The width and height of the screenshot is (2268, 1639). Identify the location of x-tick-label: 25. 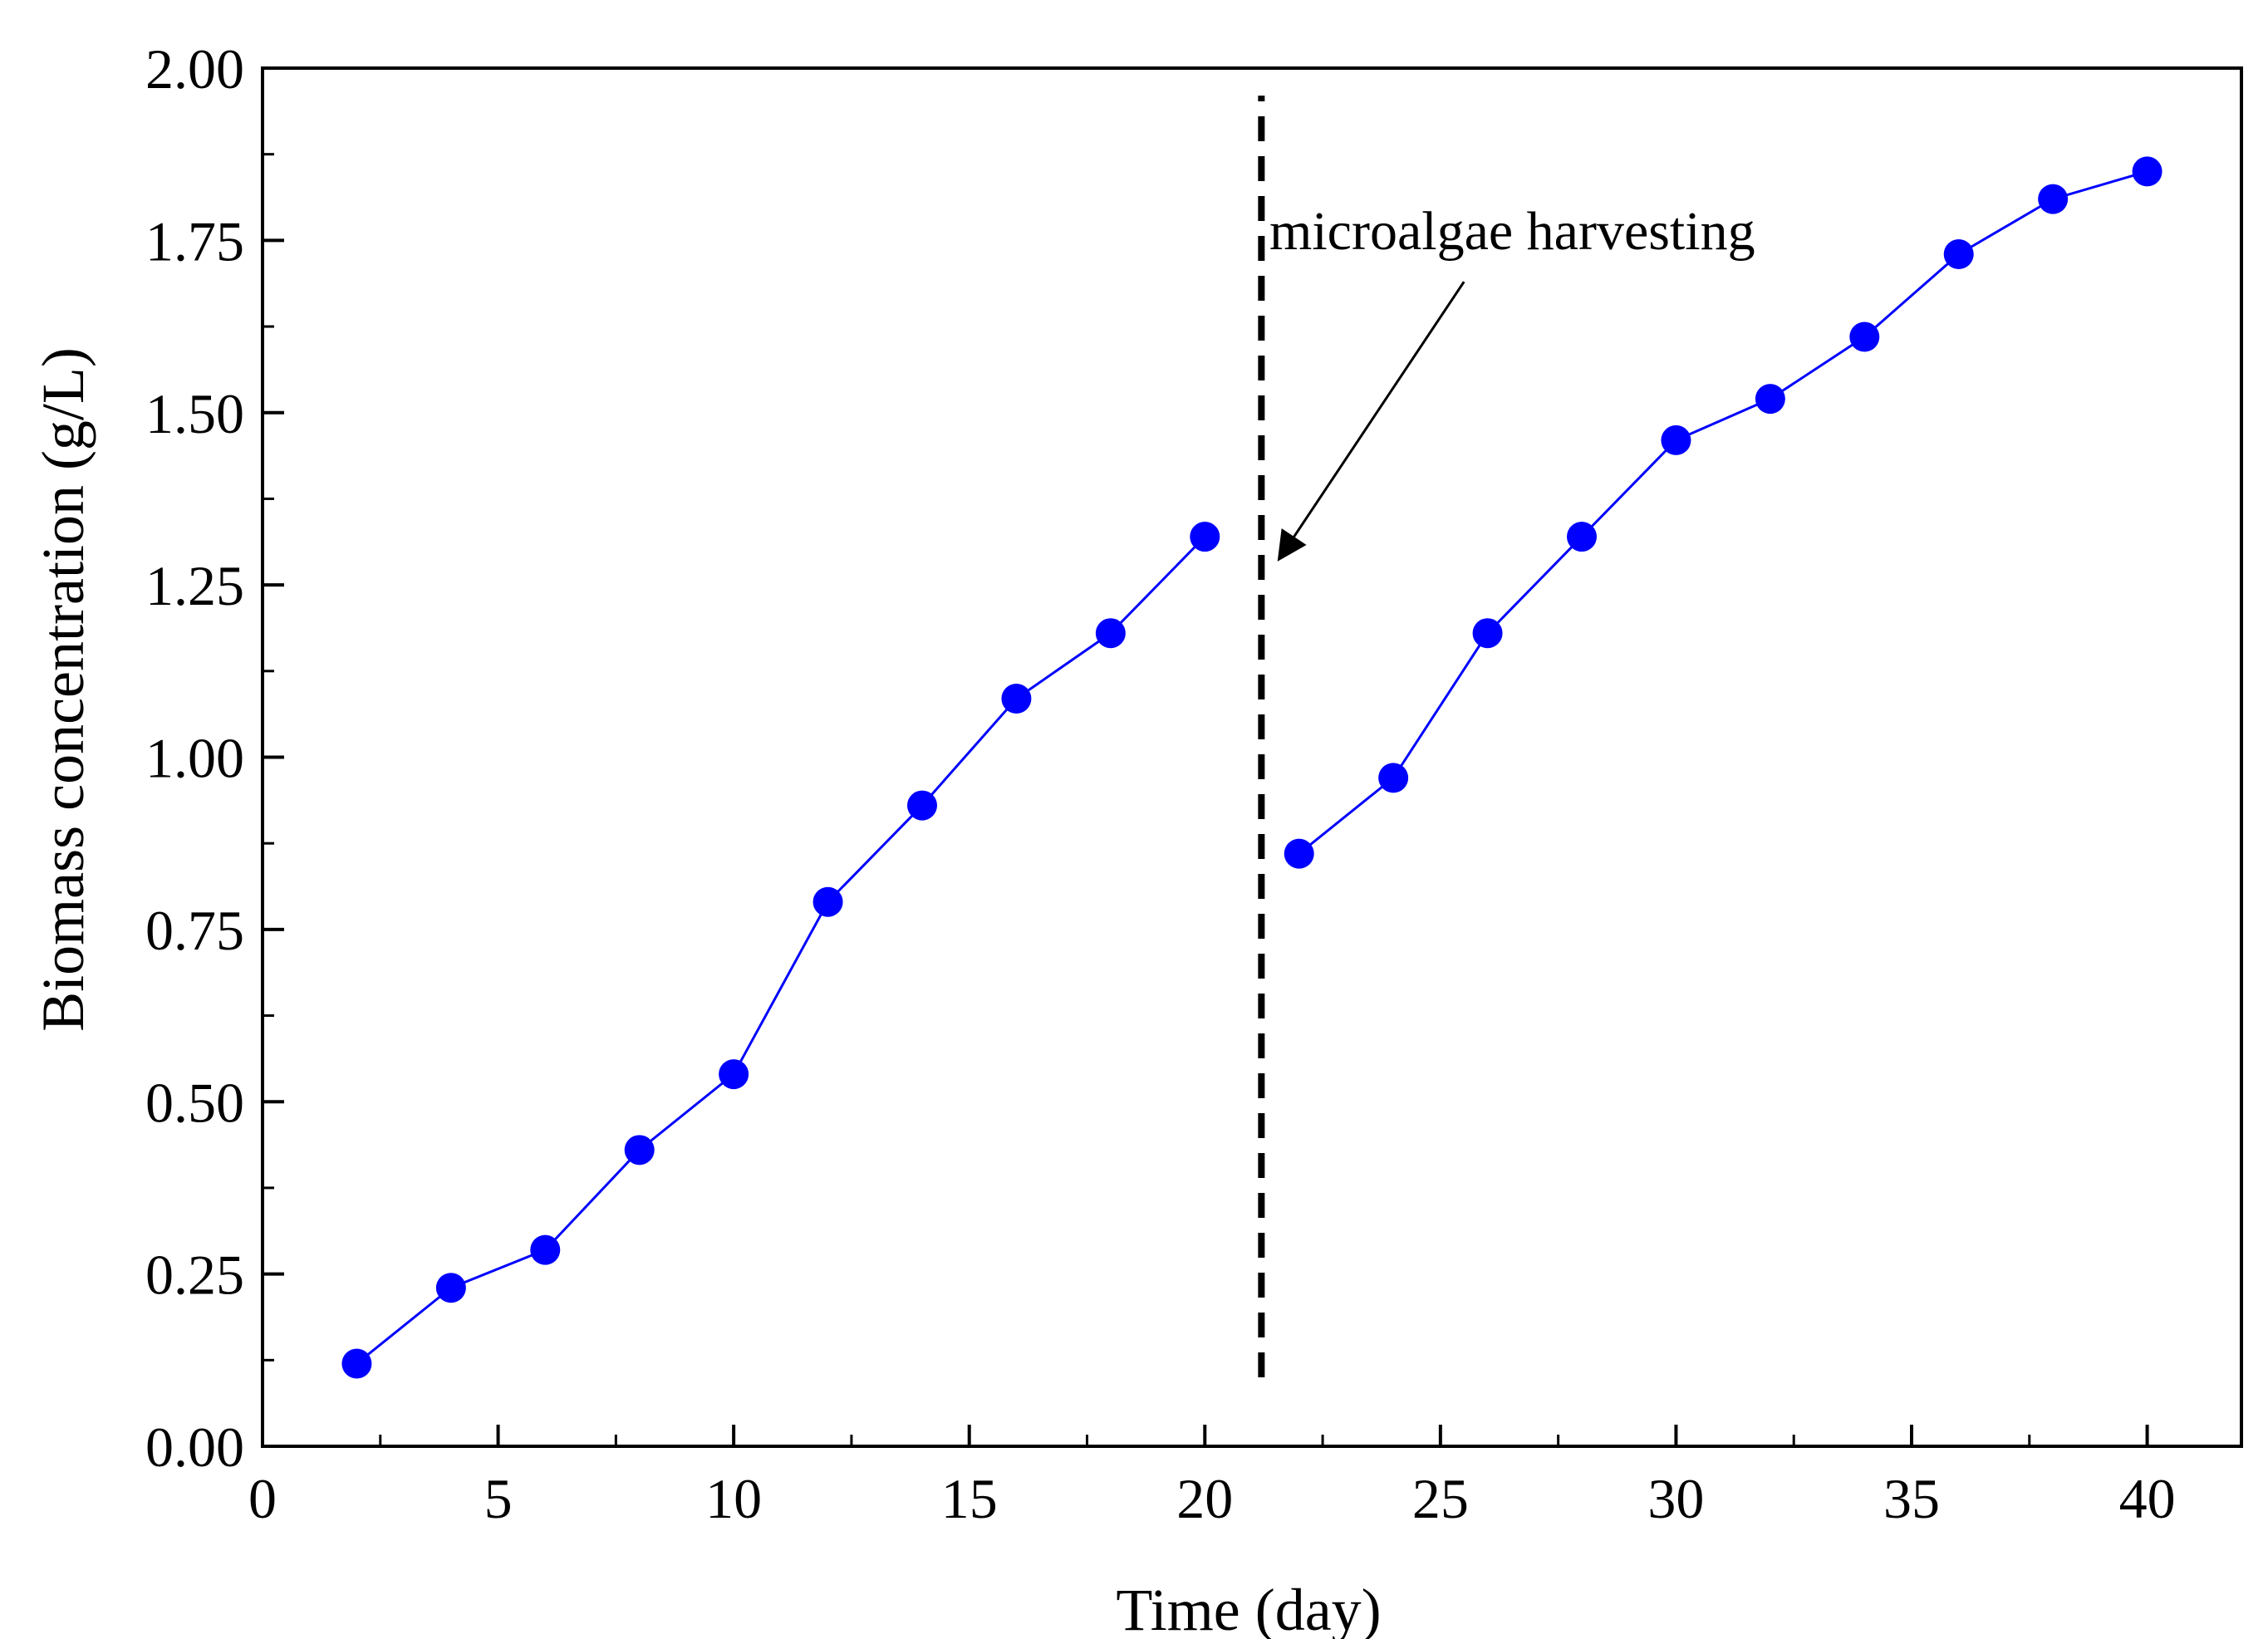
(1440, 1498).